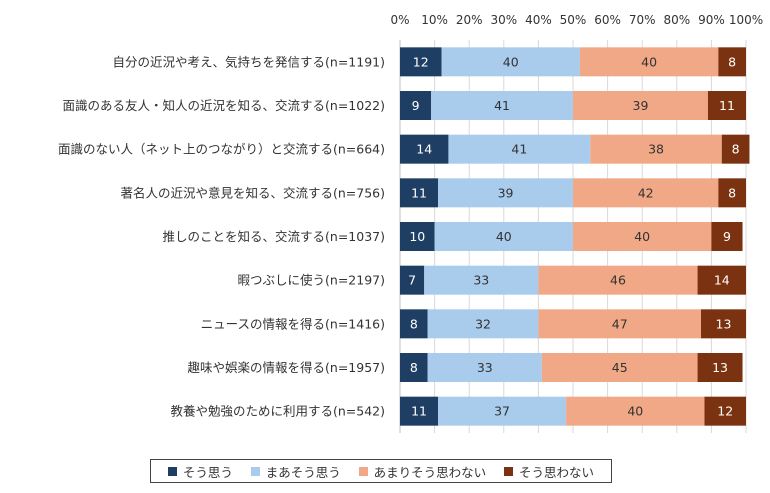 Image resolution: width=770 pixels, height=493 pixels. Describe the element at coordinates (412, 280) in the screenshot. I see `data-label: 7` at that location.